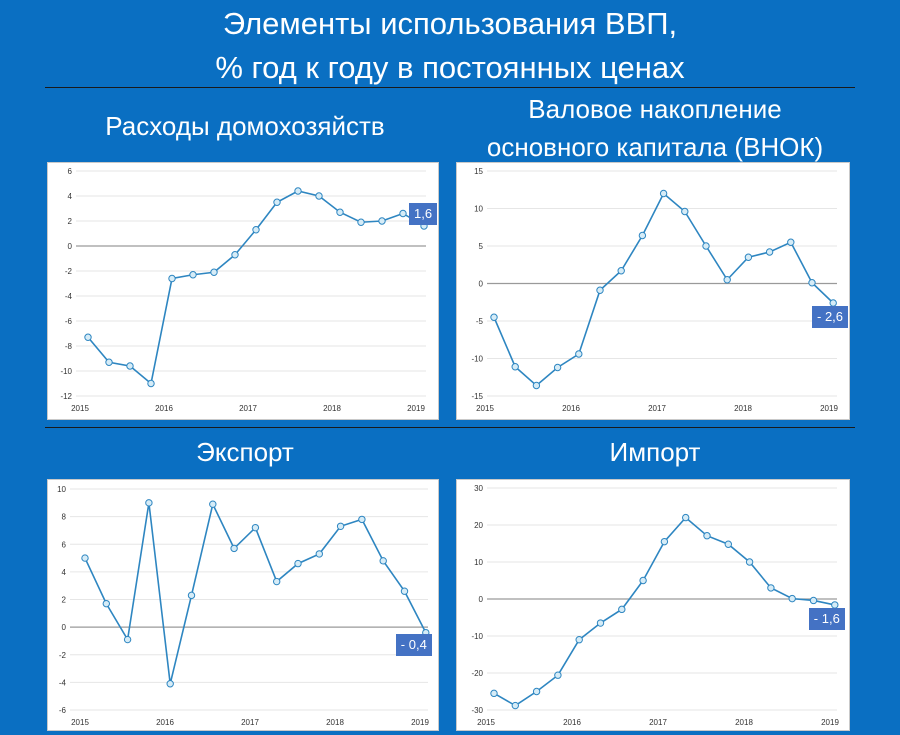 The width and height of the screenshot is (900, 735). I want to click on y-tick-label: -12, so click(66, 396).